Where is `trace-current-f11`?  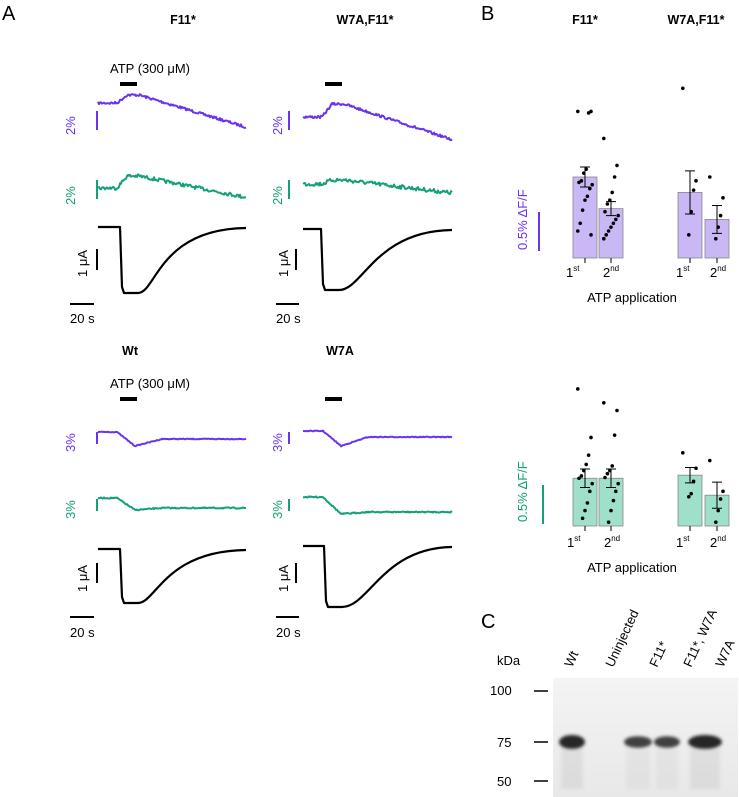
trace-current-f11 is located at coordinates (172, 260).